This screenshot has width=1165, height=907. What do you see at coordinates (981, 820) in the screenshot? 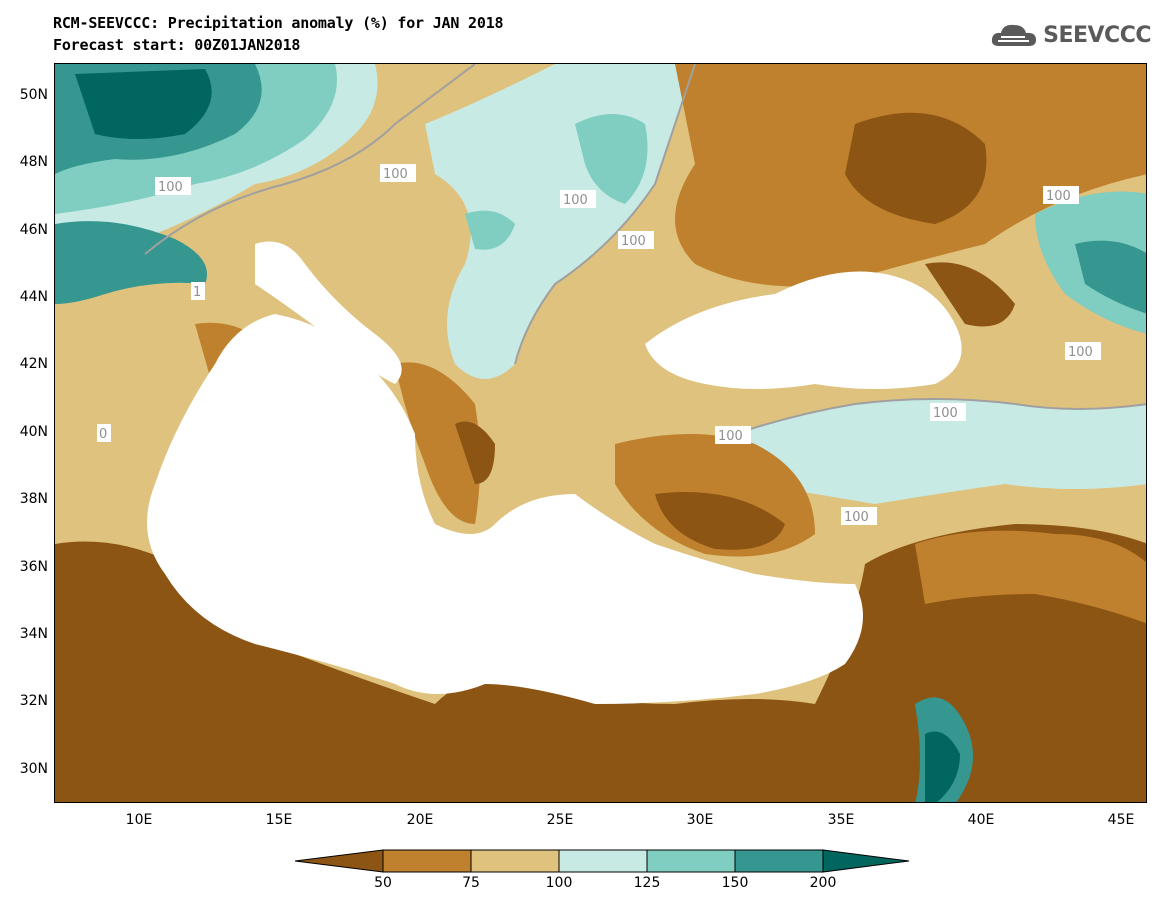
I see `lon-label-40e: 40E` at bounding box center [981, 820].